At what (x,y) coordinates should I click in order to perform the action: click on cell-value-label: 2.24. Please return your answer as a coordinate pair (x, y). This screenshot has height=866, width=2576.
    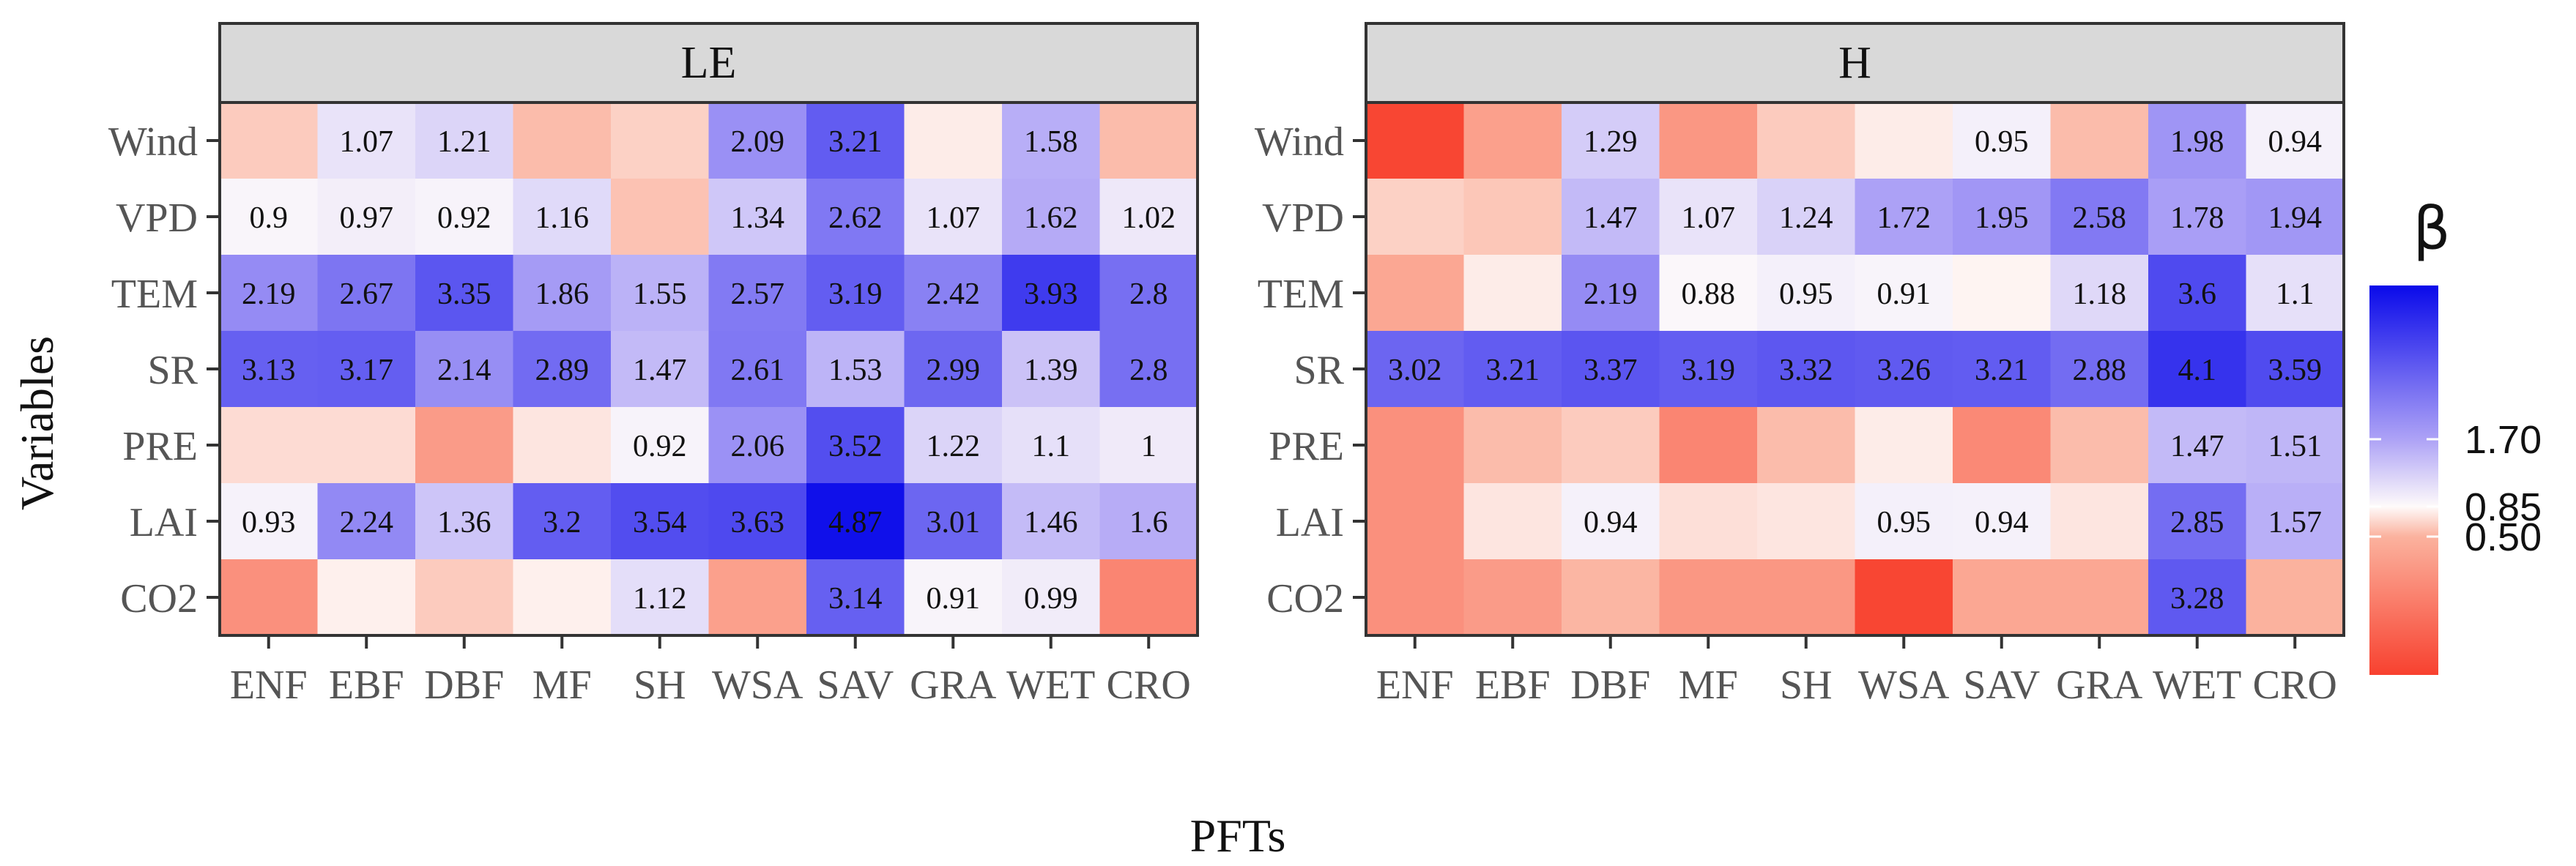
    Looking at the image, I should click on (367, 523).